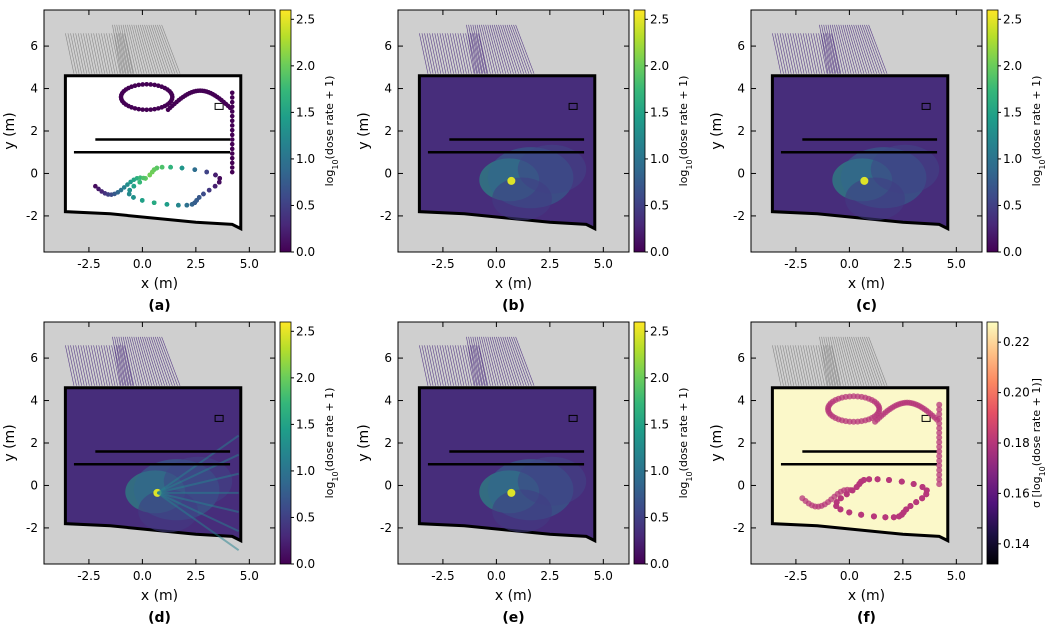 Image resolution: width=1064 pixels, height=631 pixels. I want to click on y-tick-label: -2, so click(386, 528).